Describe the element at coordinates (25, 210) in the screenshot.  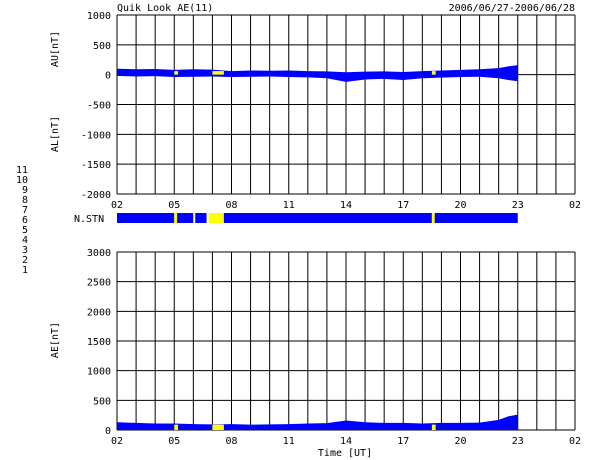
I see `legend-count-7: 7` at that location.